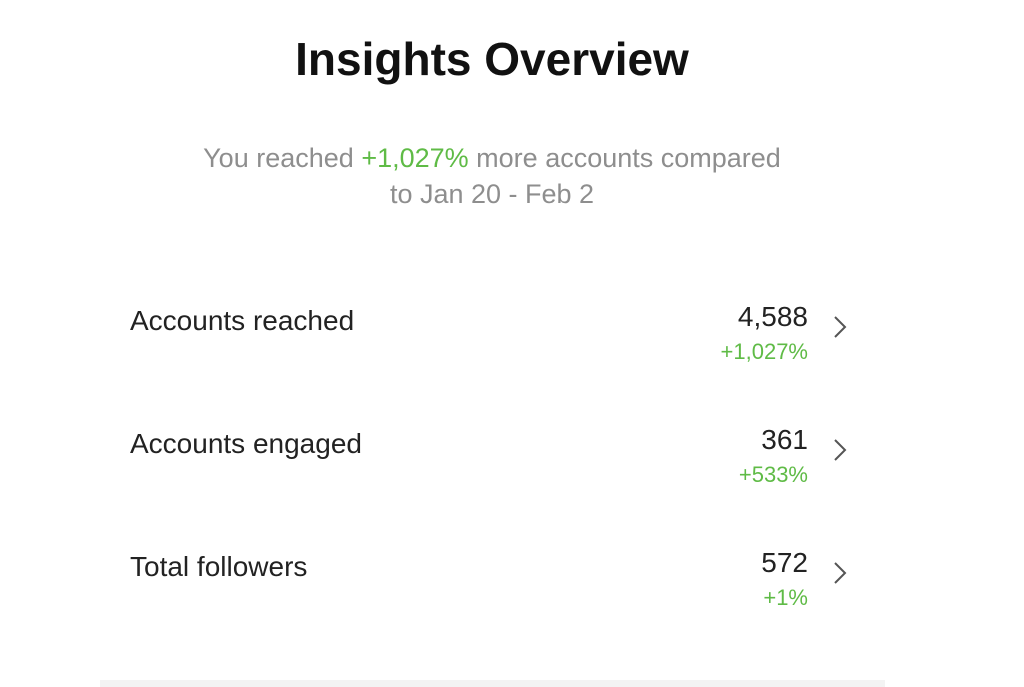 Image resolution: width=1024 pixels, height=687 pixels. What do you see at coordinates (628, 158) in the screenshot?
I see `summary-suffix: more accounts compared` at bounding box center [628, 158].